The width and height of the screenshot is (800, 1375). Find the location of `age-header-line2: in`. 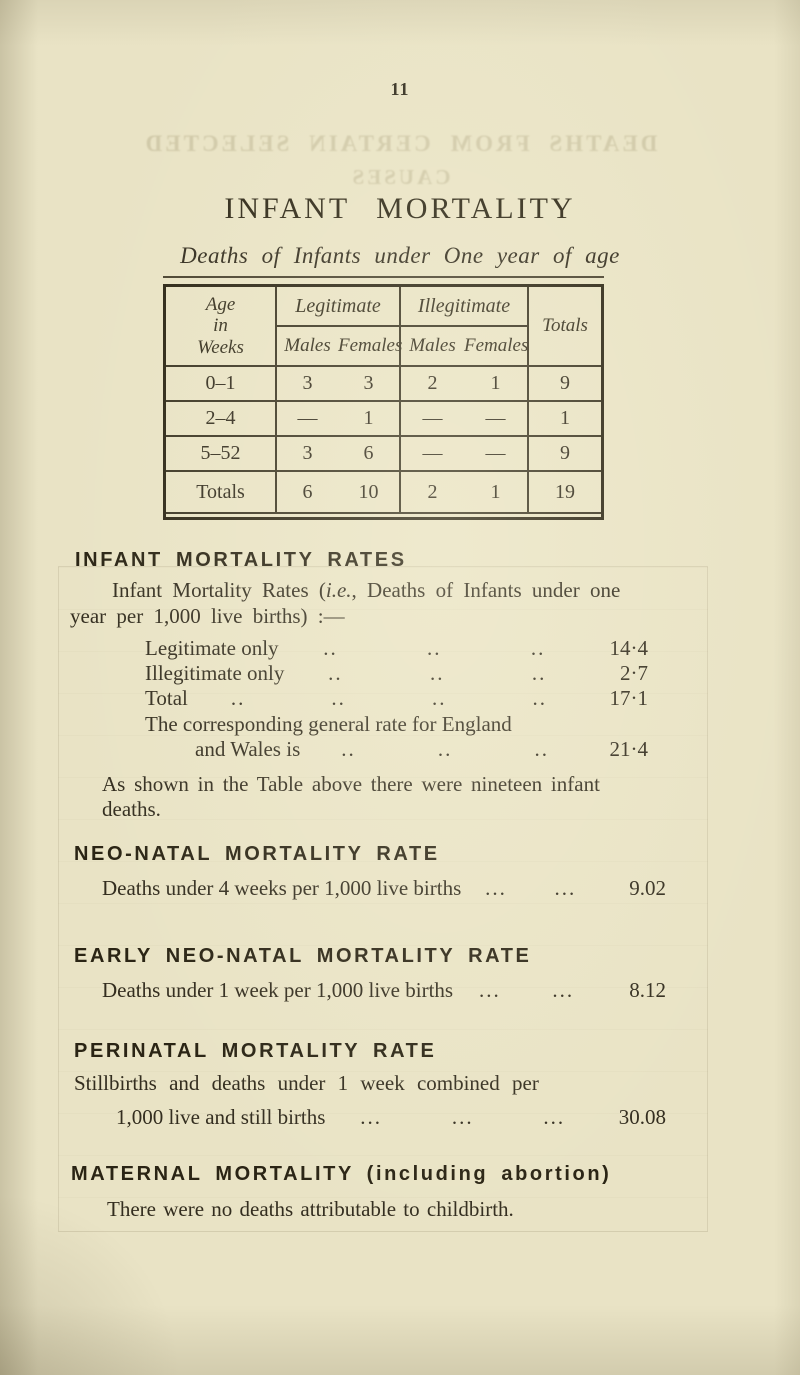

age-header-line2: in is located at coordinates (220, 326).